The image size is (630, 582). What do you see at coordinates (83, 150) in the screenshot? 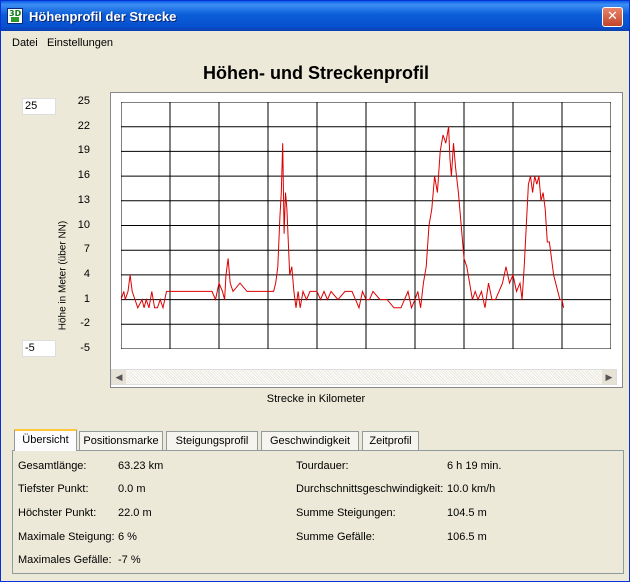
I see `y-tick-label: 19` at bounding box center [83, 150].